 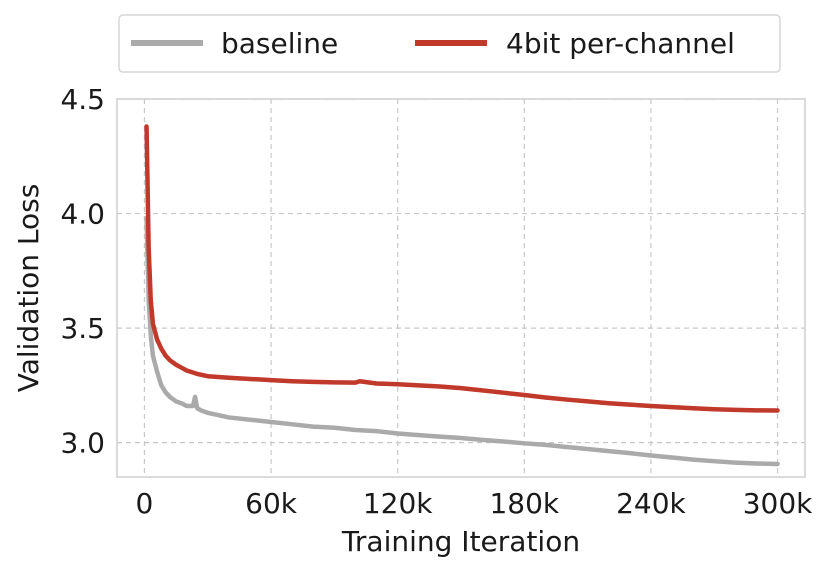 What do you see at coordinates (620, 43) in the screenshot?
I see `legend-label-4bit: 4bit per-channel` at bounding box center [620, 43].